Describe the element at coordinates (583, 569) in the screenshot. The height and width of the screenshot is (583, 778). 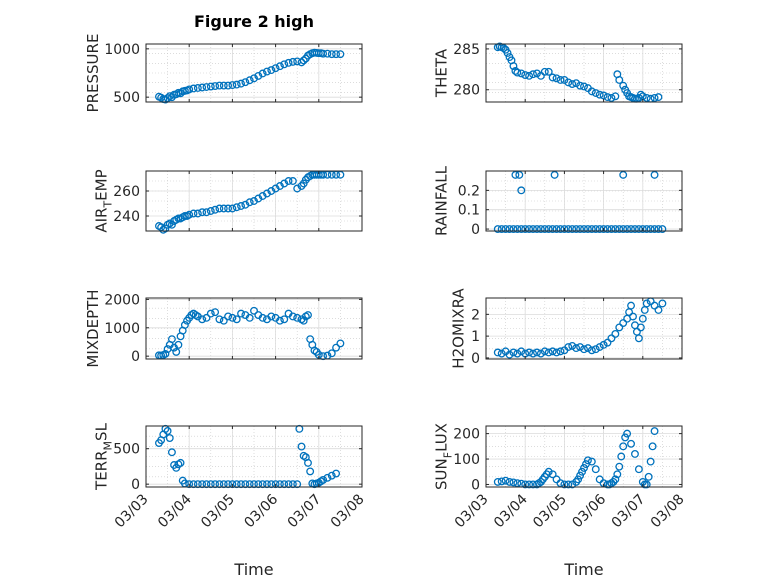
I see `x-axis-label: Time` at that location.